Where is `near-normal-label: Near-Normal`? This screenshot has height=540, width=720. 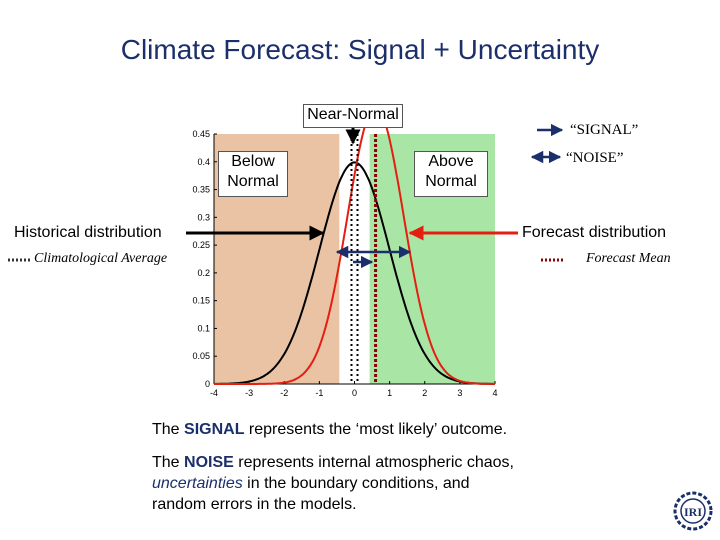
near-normal-label: Near-Normal is located at coordinates (353, 116).